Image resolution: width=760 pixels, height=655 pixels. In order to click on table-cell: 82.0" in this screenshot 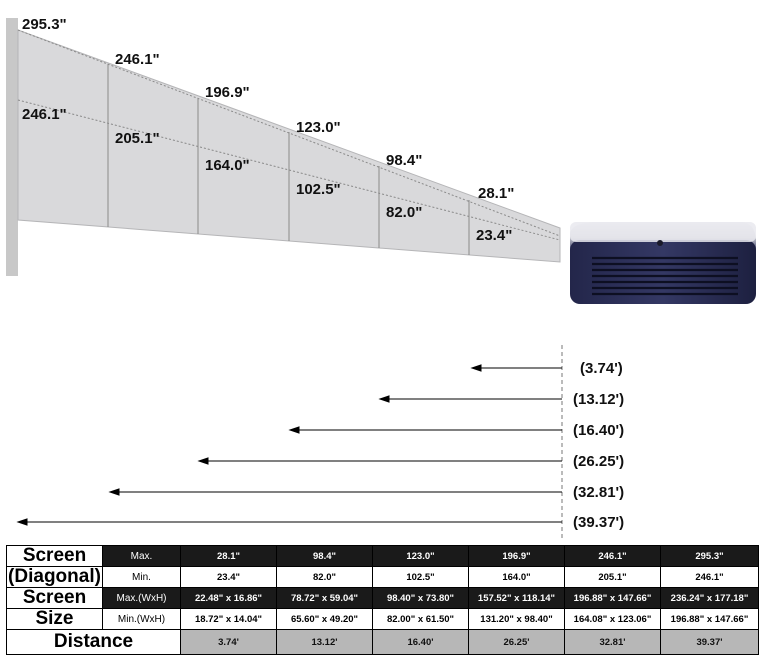, I will do `click(324, 577)`.